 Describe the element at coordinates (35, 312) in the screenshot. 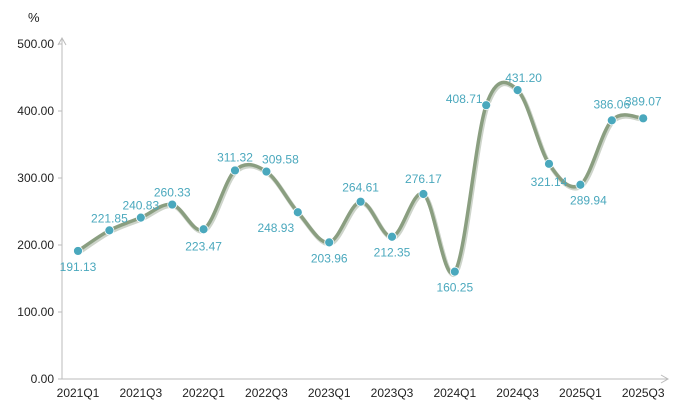

I see `y-tick-label: 100.00` at that location.